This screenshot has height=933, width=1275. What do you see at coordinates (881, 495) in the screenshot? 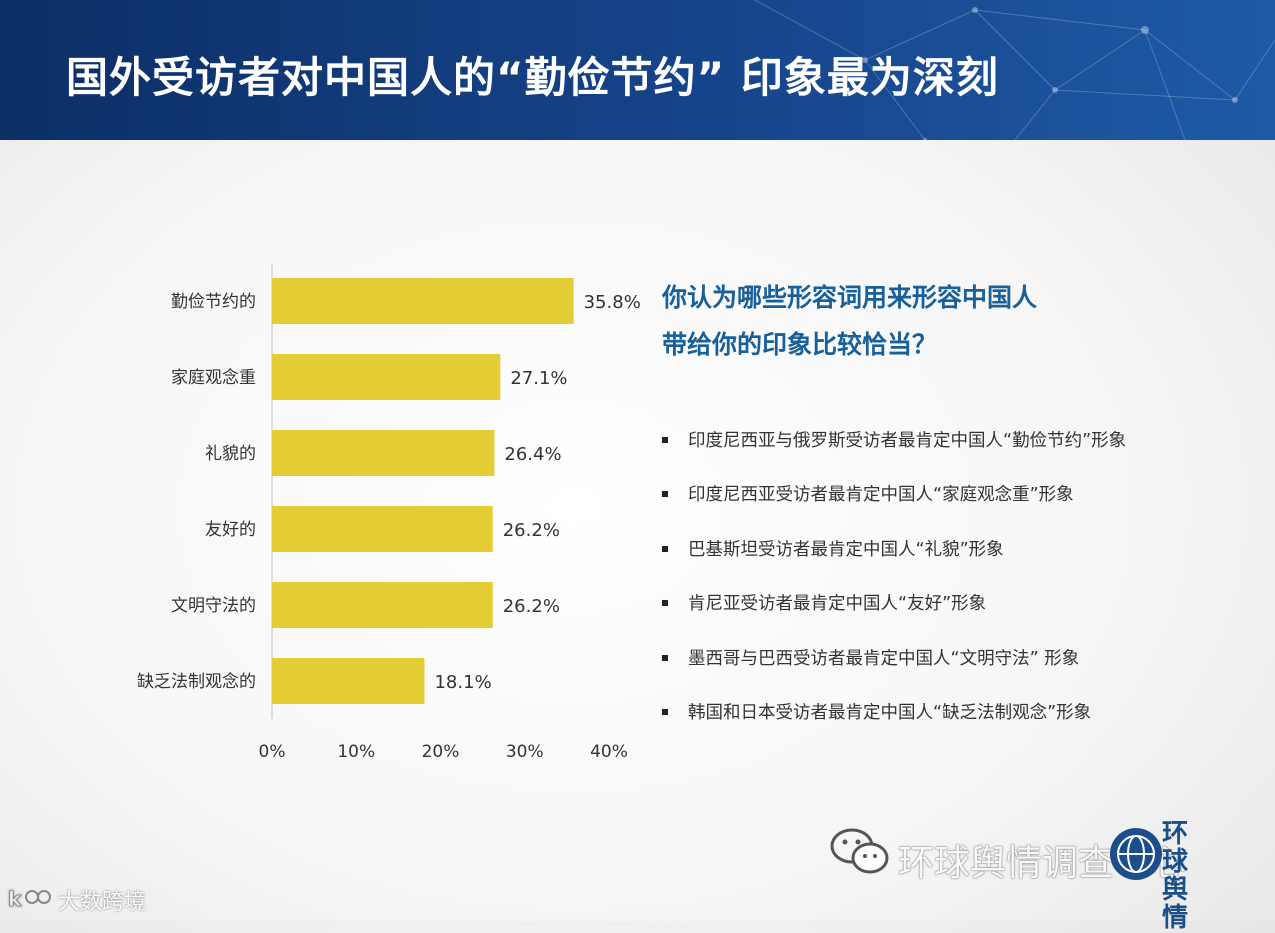
I see `finding-text: 印度尼西亚受访者最肯定中国人“家庭观念重”形象` at bounding box center [881, 495].